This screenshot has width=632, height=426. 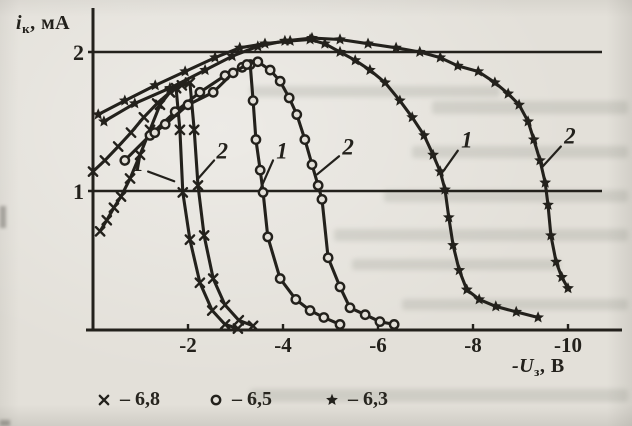 I want to click on legend-label: – 6,3, so click(x=368, y=399).